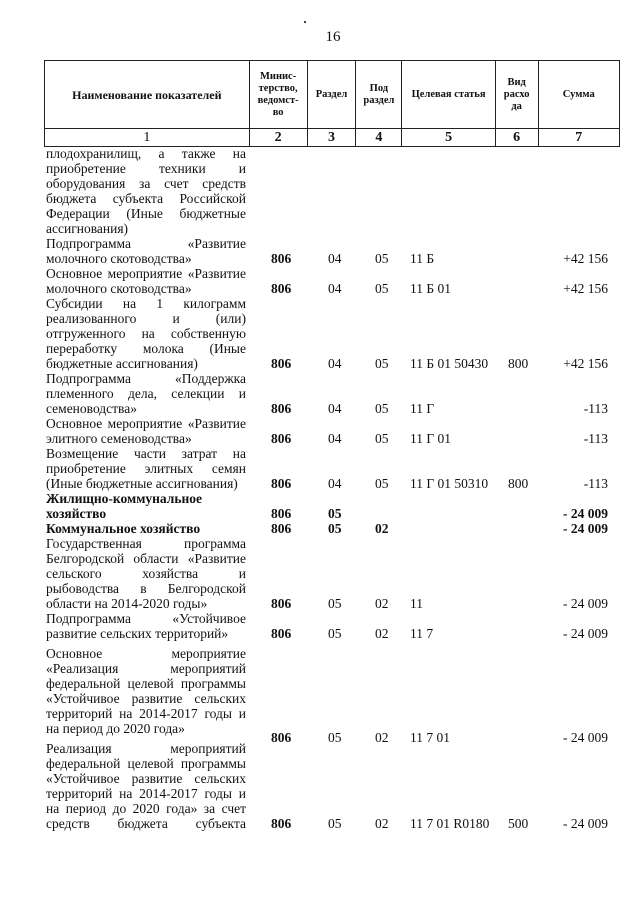 The image size is (640, 905). Describe the element at coordinates (146, 823) in the screenshot. I see `description-line: средств бюджета субъекта` at that location.